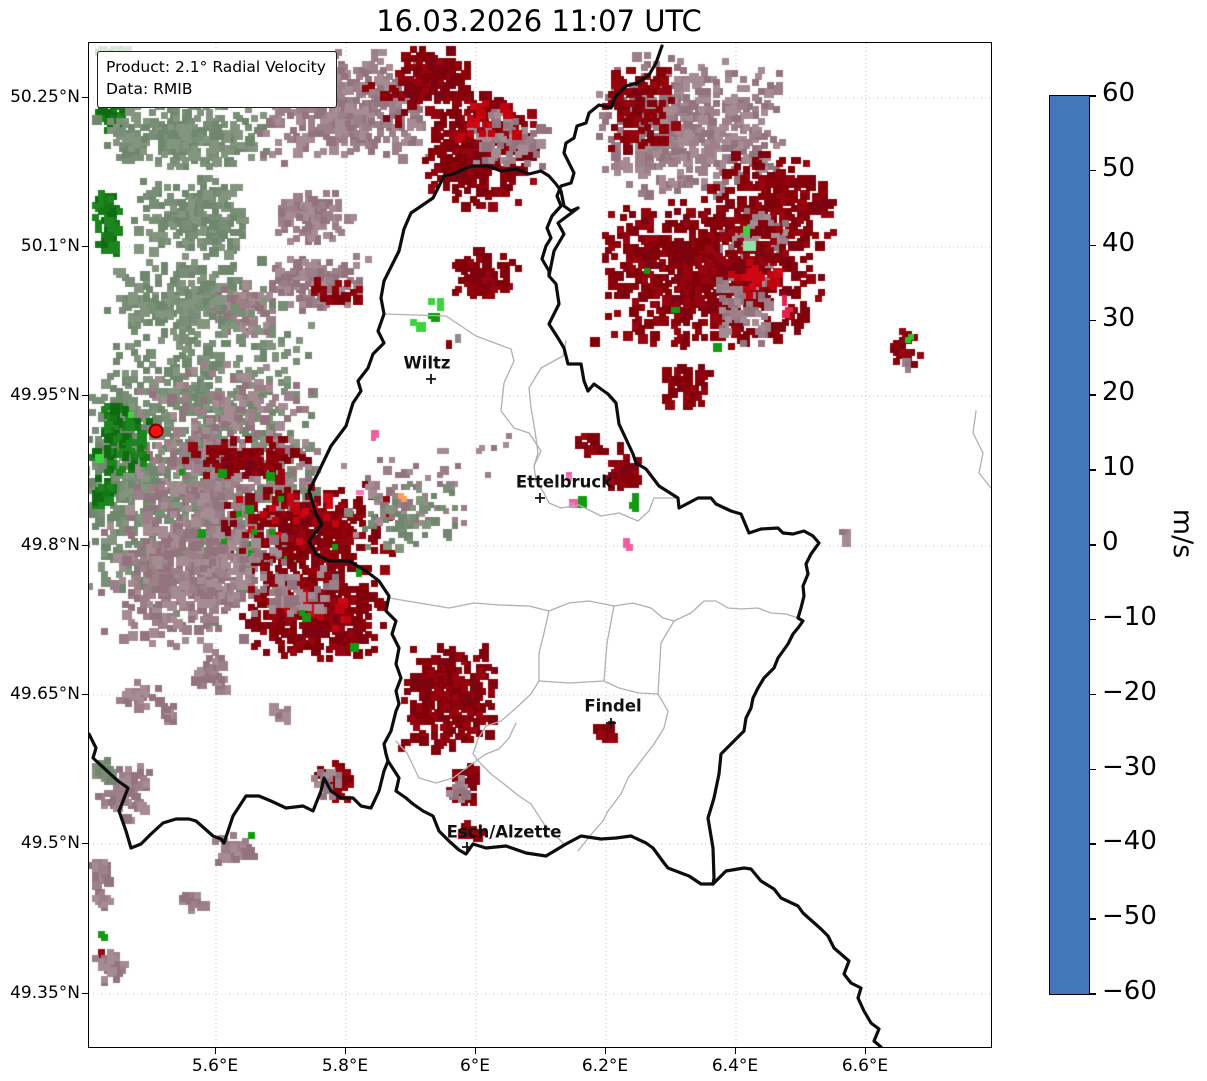  Describe the element at coordinates (1119, 467) in the screenshot. I see `colorbar-tick-label: 10` at that location.